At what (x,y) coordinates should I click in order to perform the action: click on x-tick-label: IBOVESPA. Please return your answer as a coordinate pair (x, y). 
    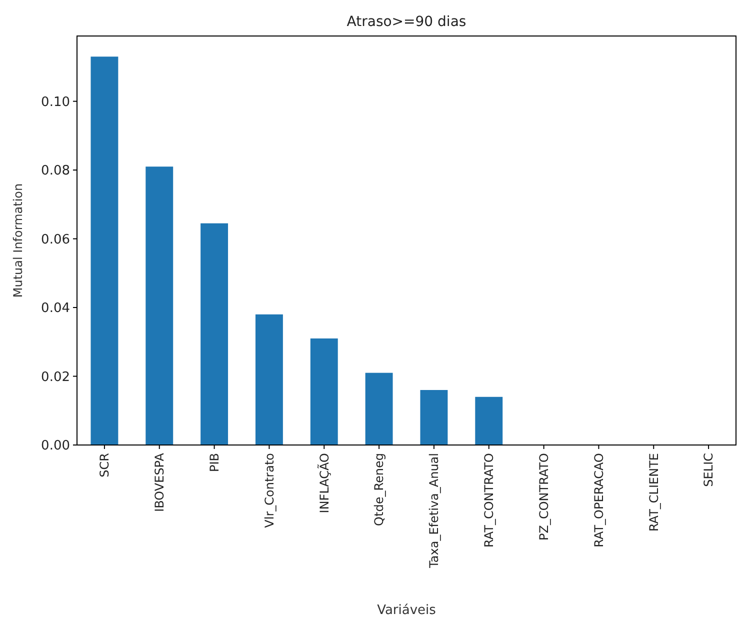
    Looking at the image, I should click on (159, 482).